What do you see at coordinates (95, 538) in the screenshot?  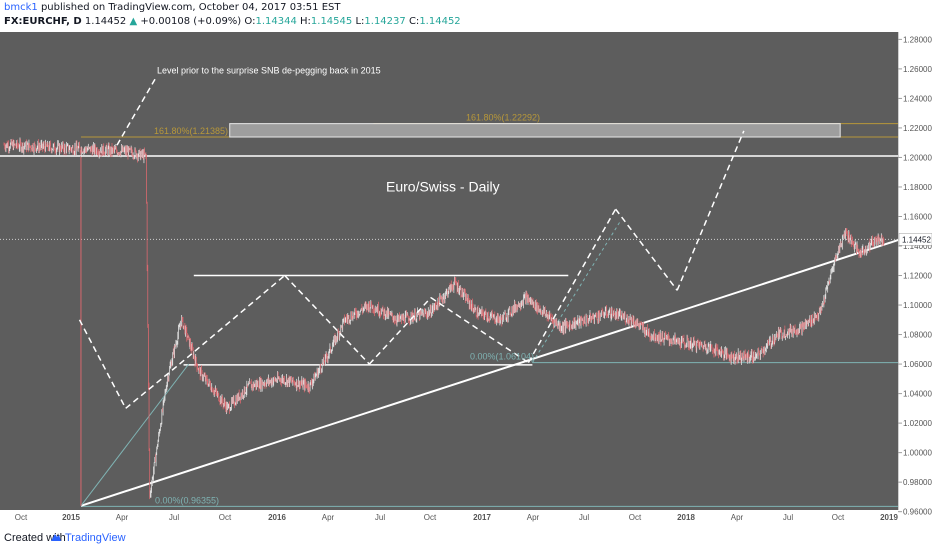 I see `tradingview-brand: TradingView` at bounding box center [95, 538].